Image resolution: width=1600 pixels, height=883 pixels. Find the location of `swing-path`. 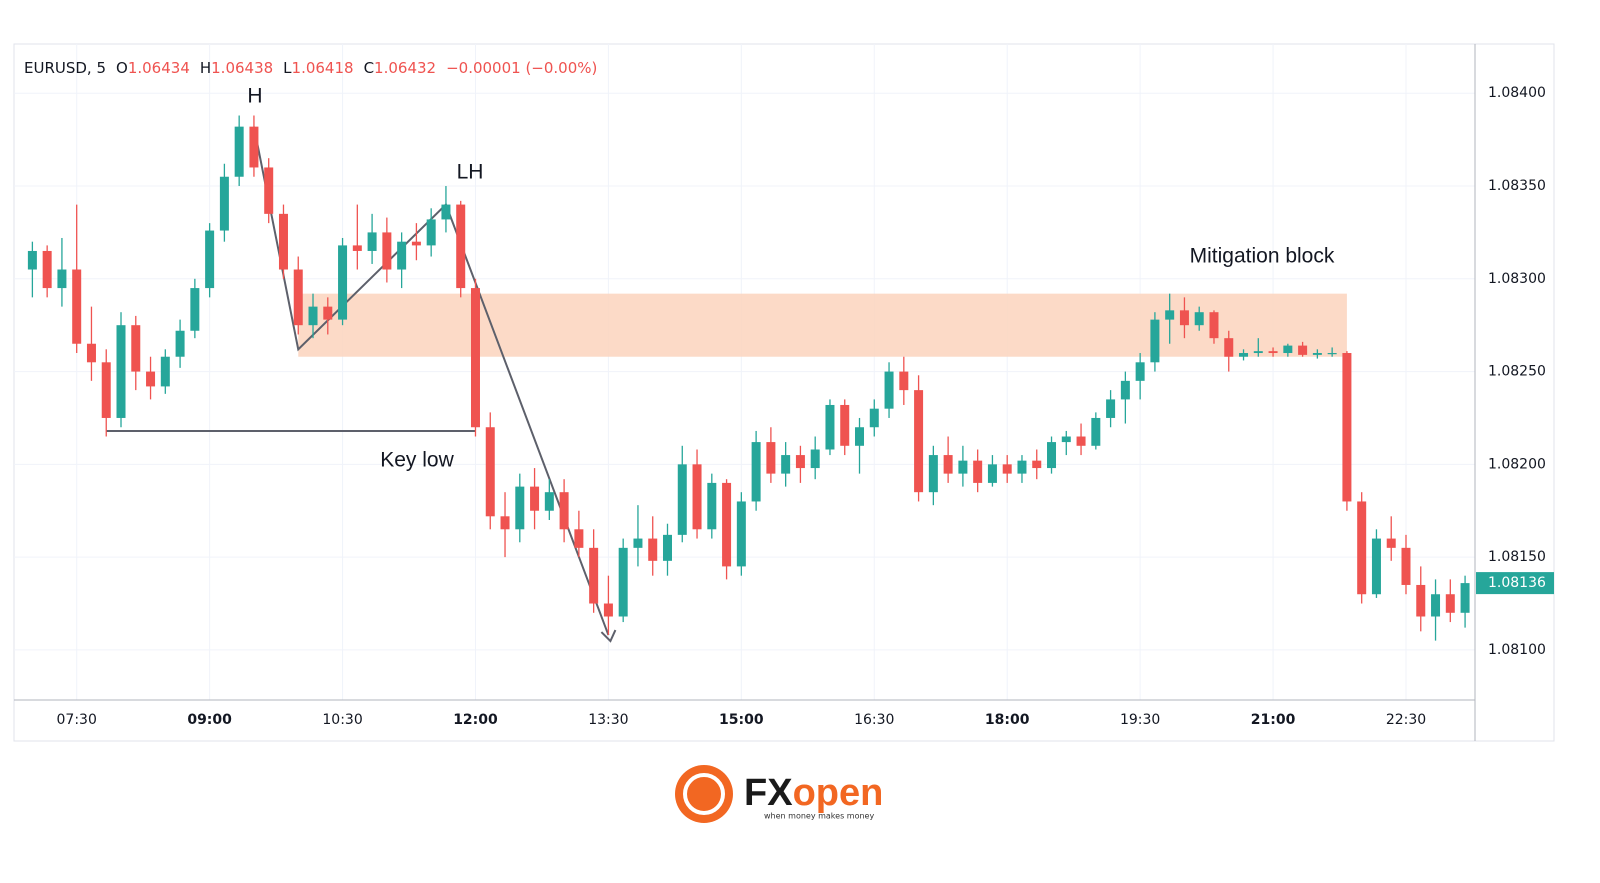

swing-path is located at coordinates (431, 381).